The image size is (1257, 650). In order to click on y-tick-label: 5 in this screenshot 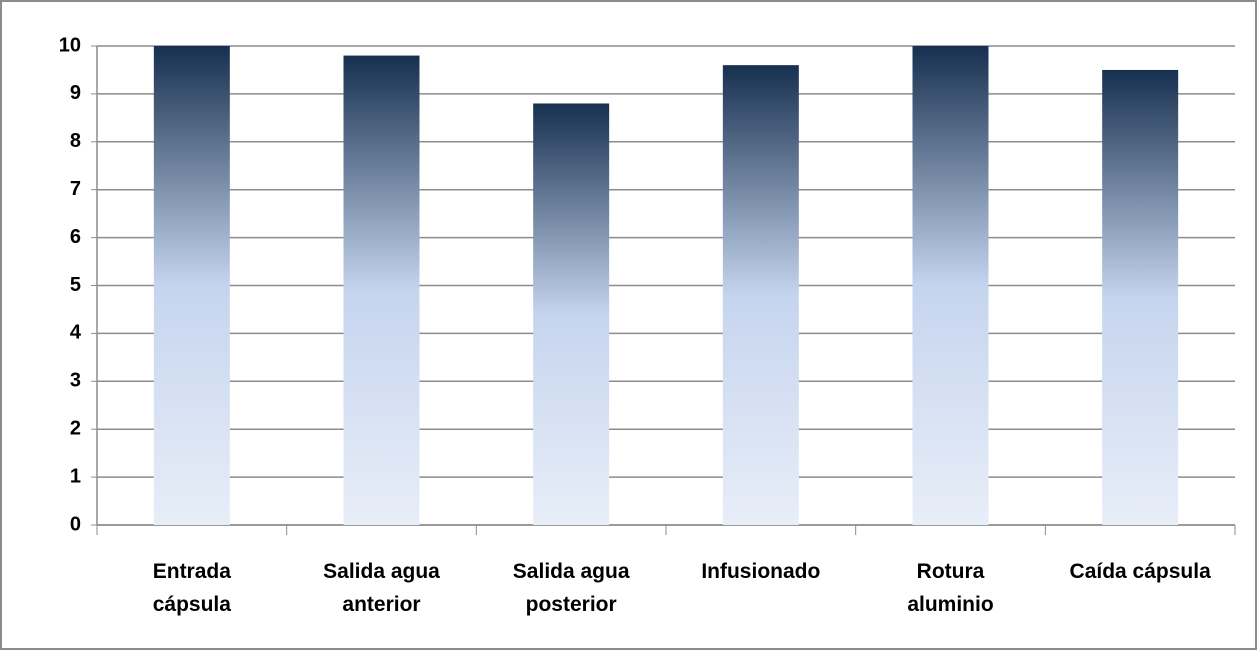, I will do `click(75, 285)`.